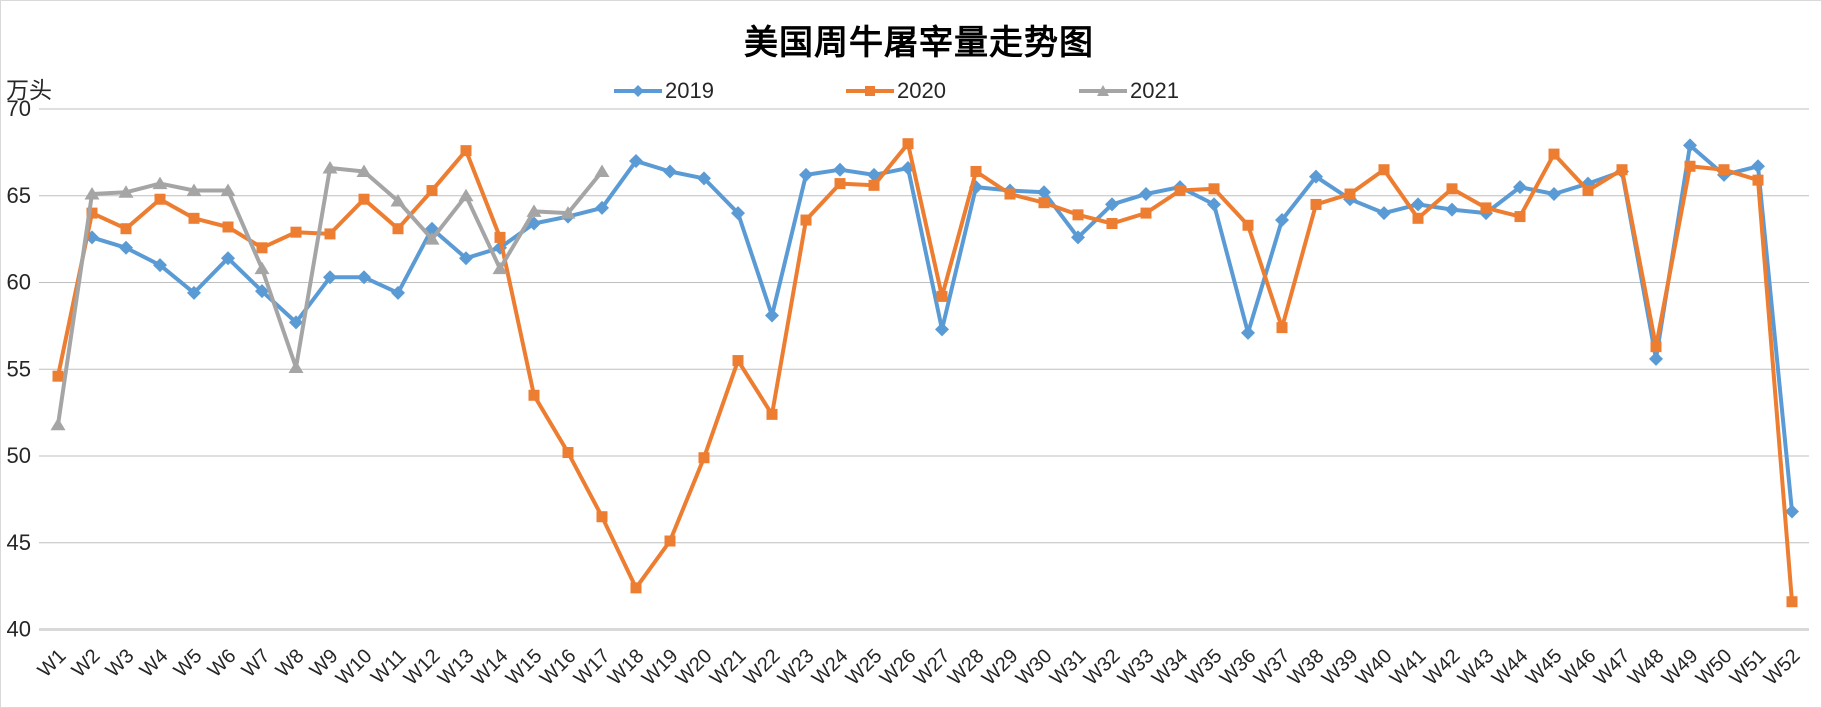 Image resolution: width=1822 pixels, height=708 pixels. What do you see at coordinates (864, 667) in the screenshot?
I see `x-axis-tick-label: W25` at bounding box center [864, 667].